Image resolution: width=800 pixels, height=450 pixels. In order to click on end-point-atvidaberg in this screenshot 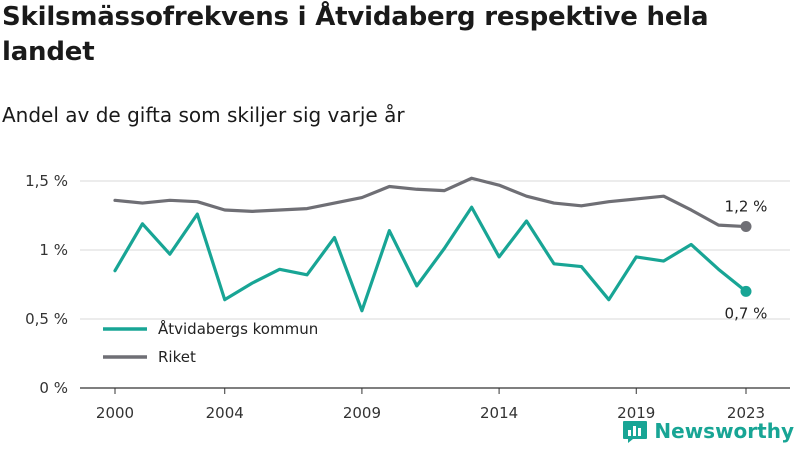, I will do `click(746, 291)`.